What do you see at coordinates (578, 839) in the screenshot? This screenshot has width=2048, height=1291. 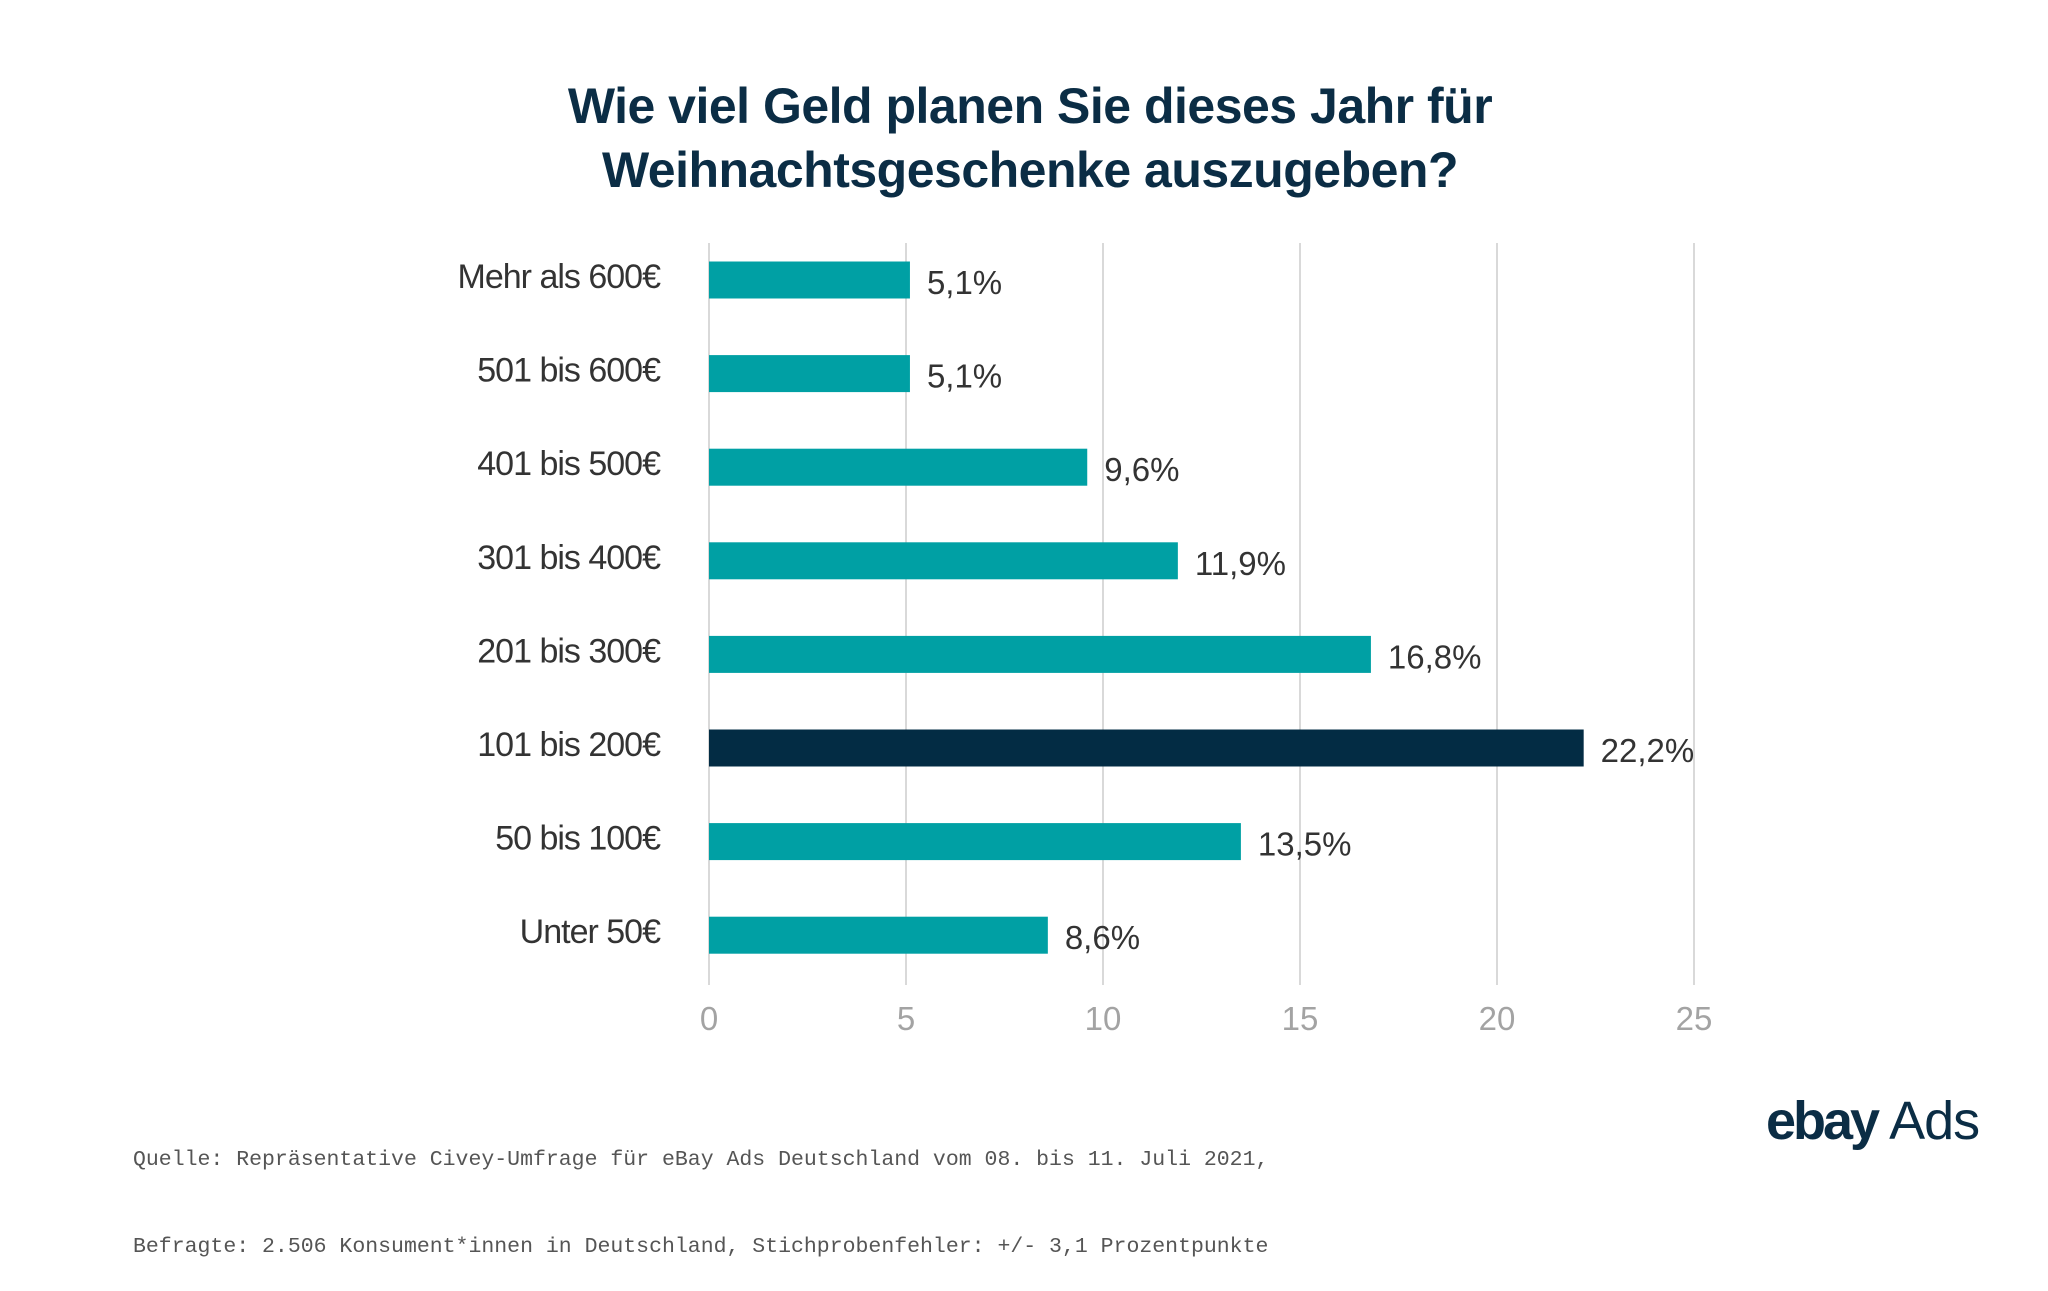 I see `category-label: 50 bis 100€` at bounding box center [578, 839].